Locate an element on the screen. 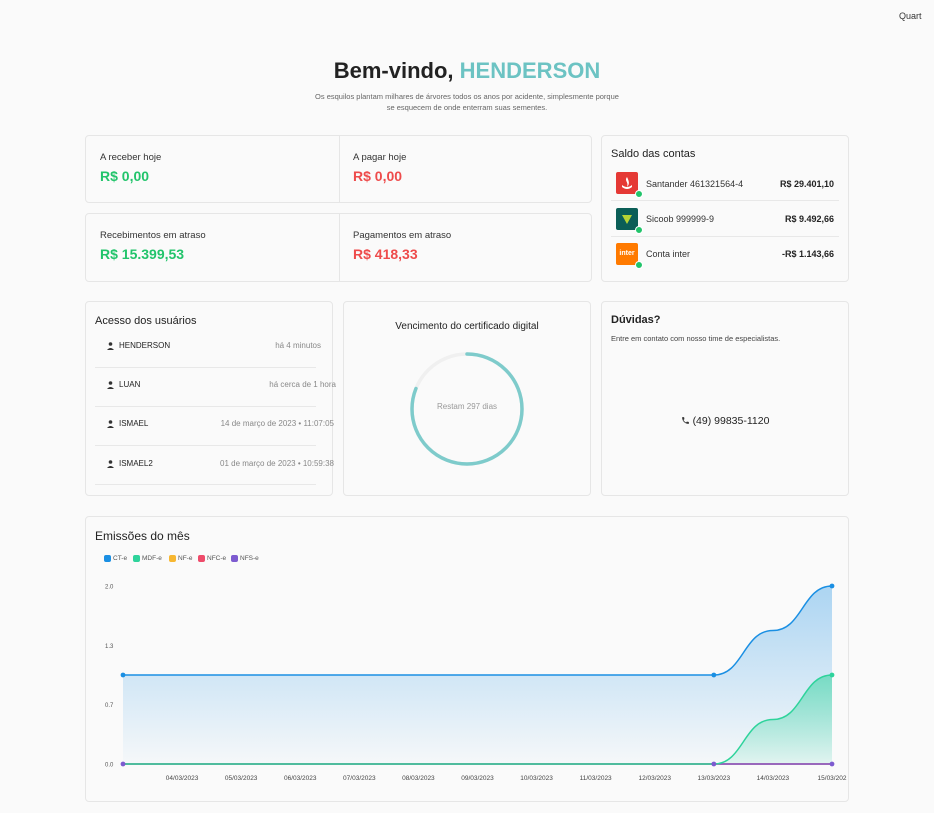 This screenshot has height=813, width=934. account-name: Santander 461321564-4 is located at coordinates (695, 184).